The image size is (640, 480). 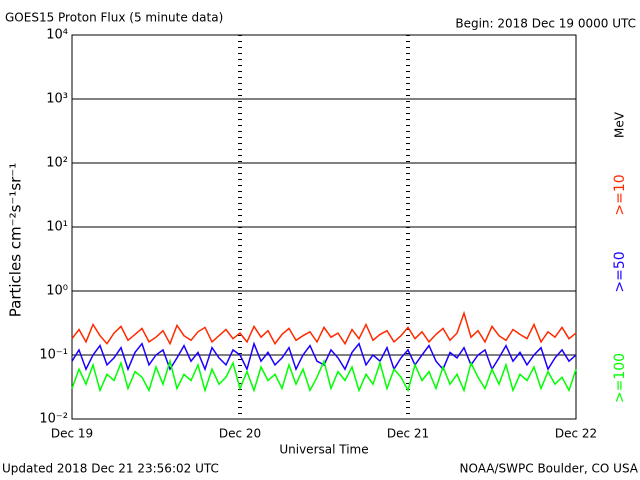 I want to click on y-tick-label: 10², so click(x=57, y=163).